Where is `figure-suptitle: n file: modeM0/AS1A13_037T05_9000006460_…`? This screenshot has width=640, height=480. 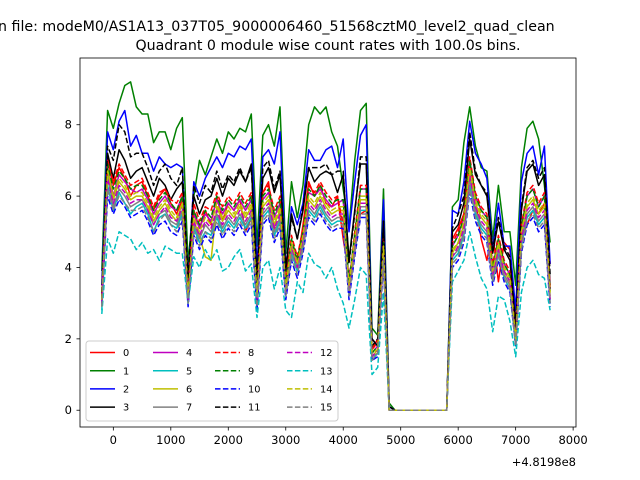
figure-suptitle: n file: modeM0/AS1A13_037T05_9000006460_… is located at coordinates (277, 27).